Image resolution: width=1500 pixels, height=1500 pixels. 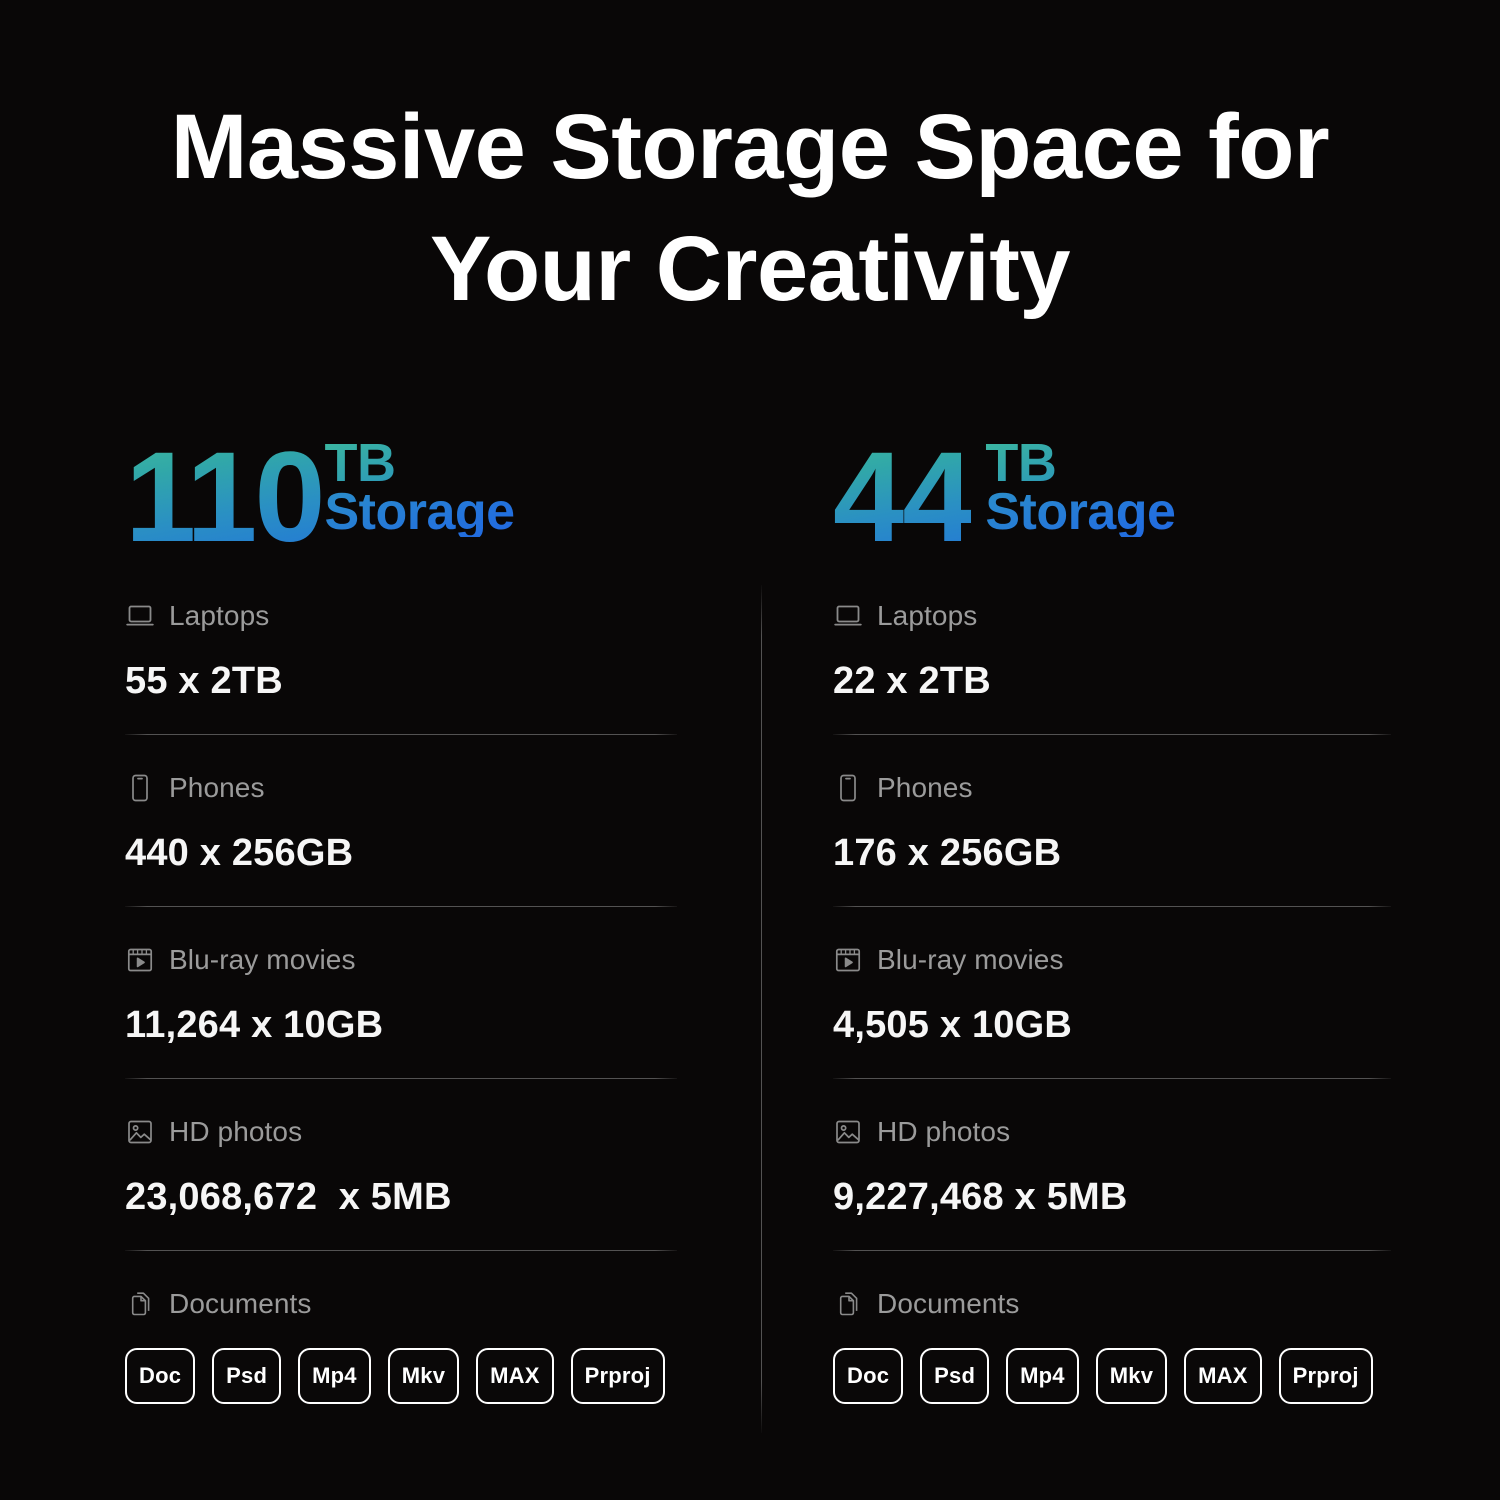 I want to click on column-divider, so click(x=761, y=1009).